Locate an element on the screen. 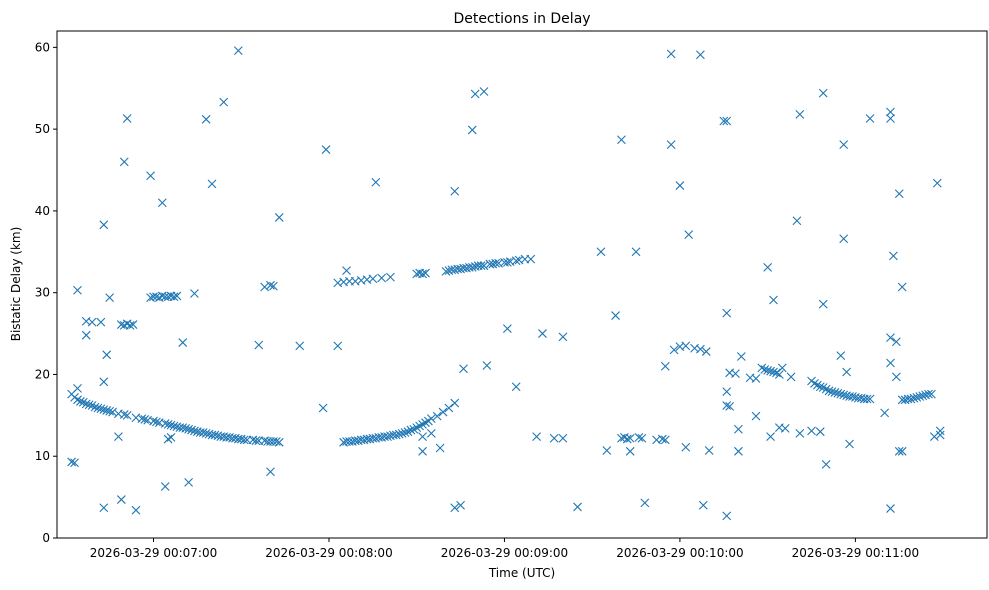  y-axis: 0 10 20 30 40 50 60 is located at coordinates (46, 292).